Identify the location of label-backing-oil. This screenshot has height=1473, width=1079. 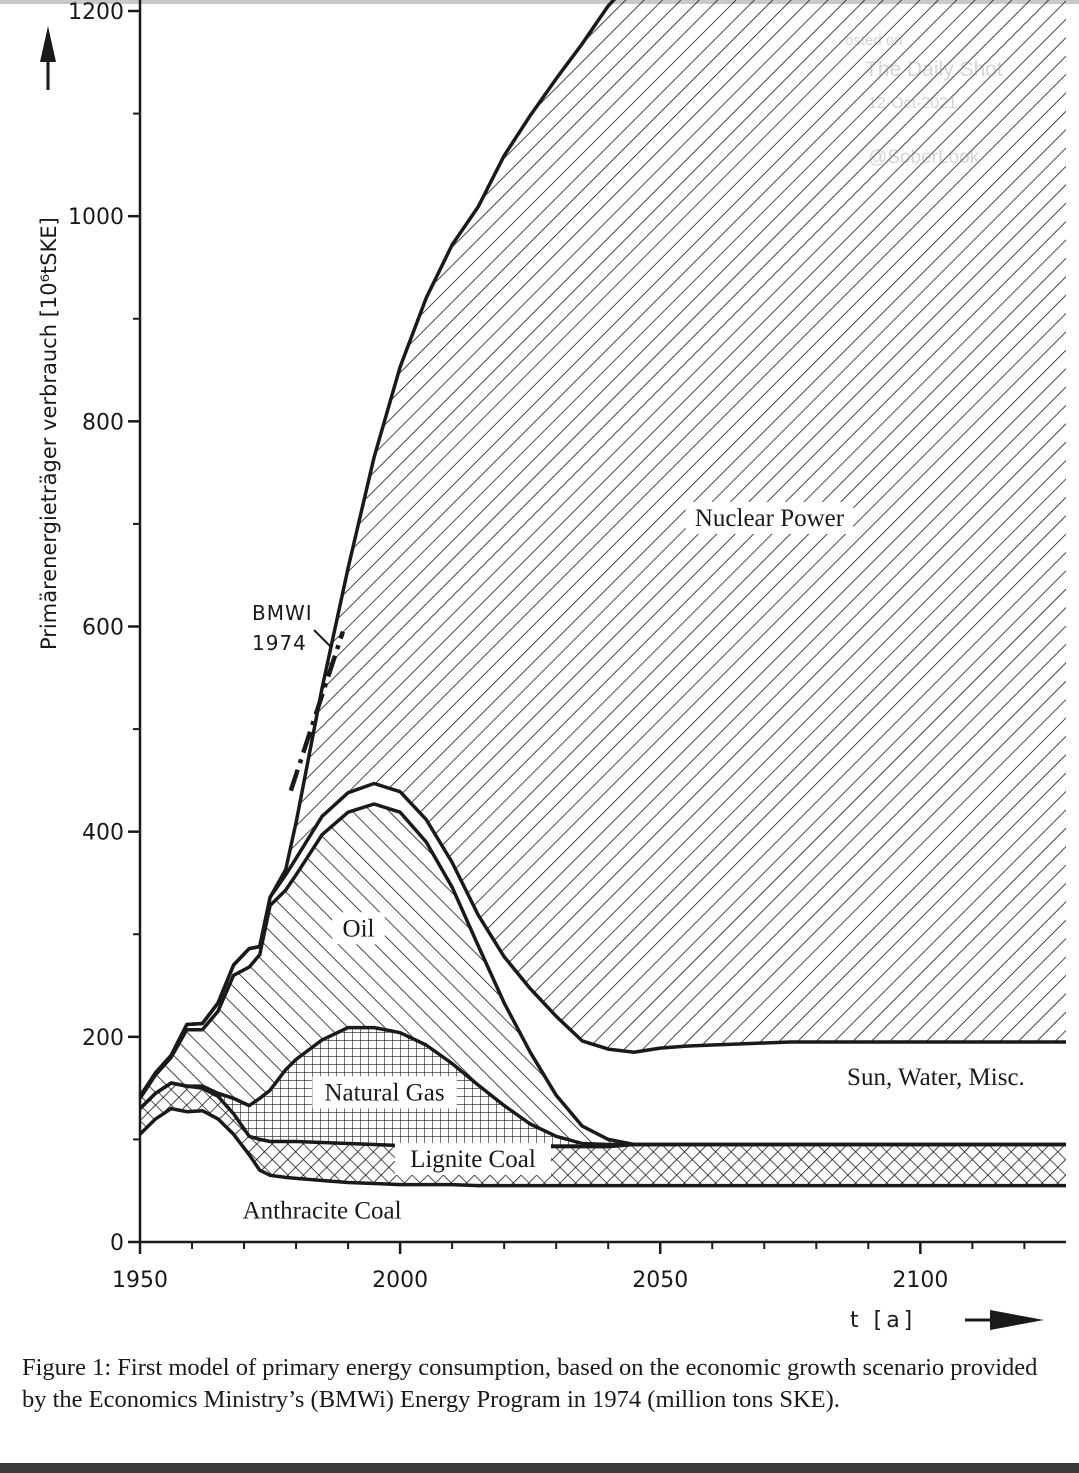
(358, 928).